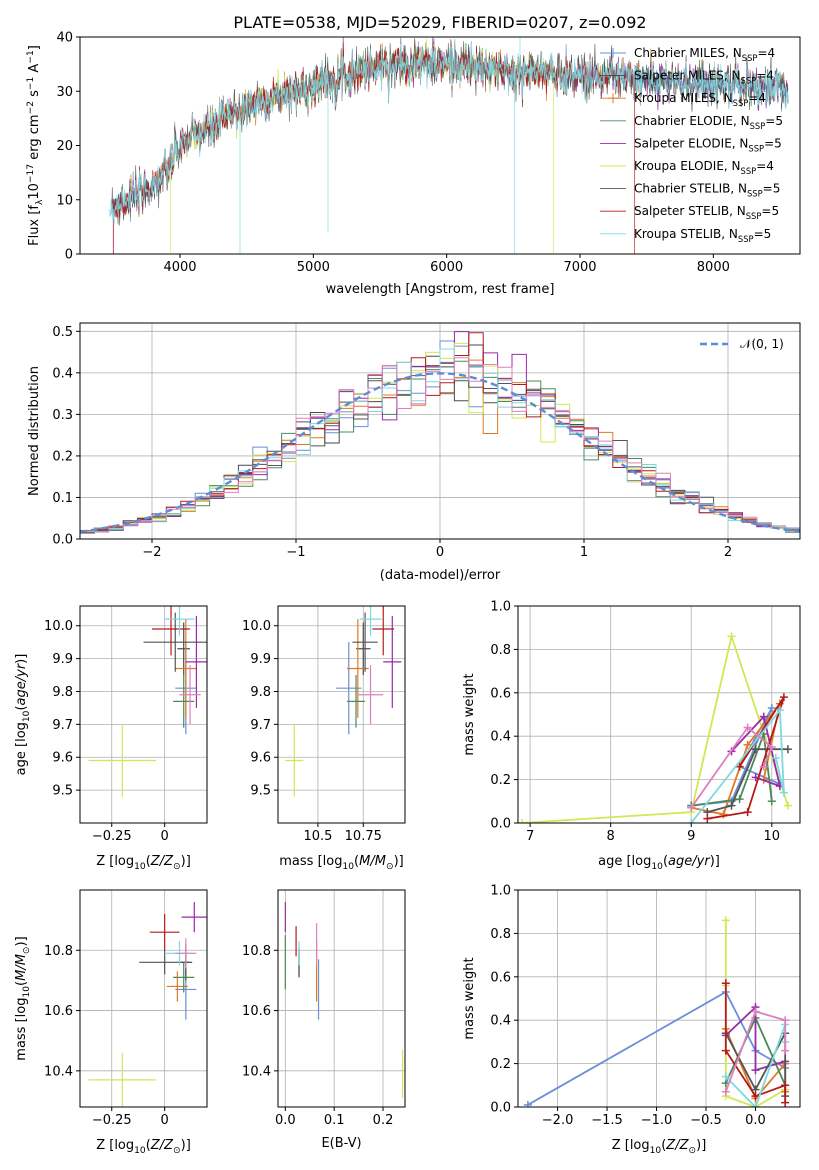 Image resolution: width=819 pixels, height=1170 pixels. I want to click on y-axis-label: mass weight, so click(469, 998).